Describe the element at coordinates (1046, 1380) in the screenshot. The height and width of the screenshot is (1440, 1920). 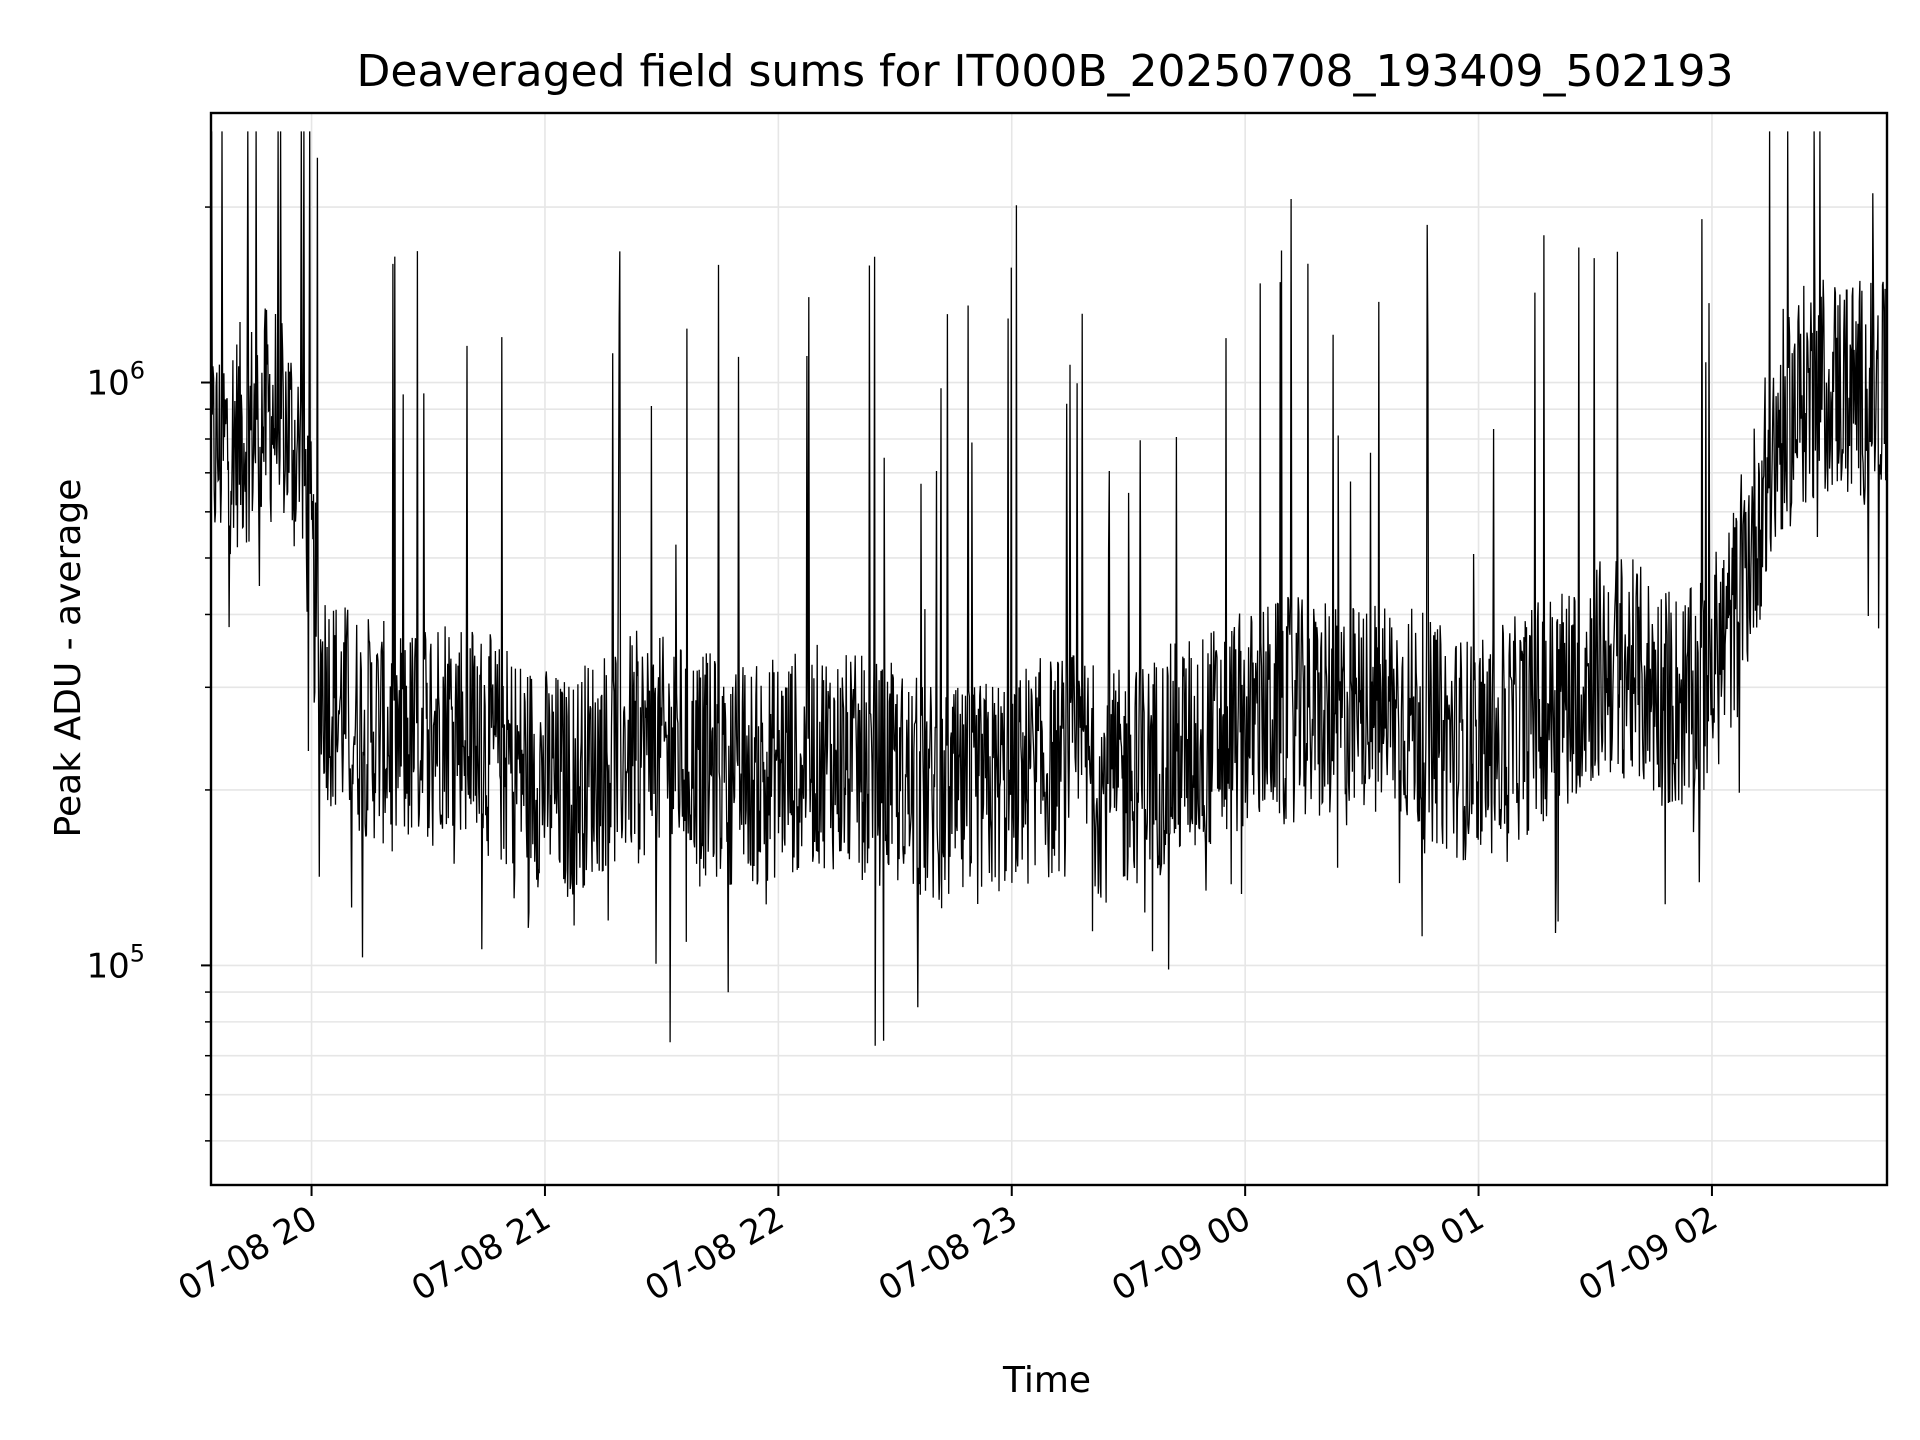
I see `x-axis-label: Time` at that location.